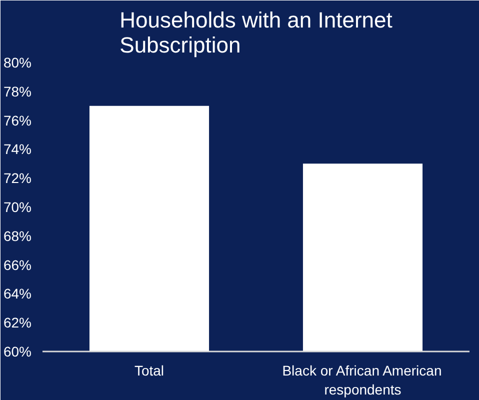 The image size is (479, 400). I want to click on chart-title: Households with an Internet Subscription, so click(256, 33).